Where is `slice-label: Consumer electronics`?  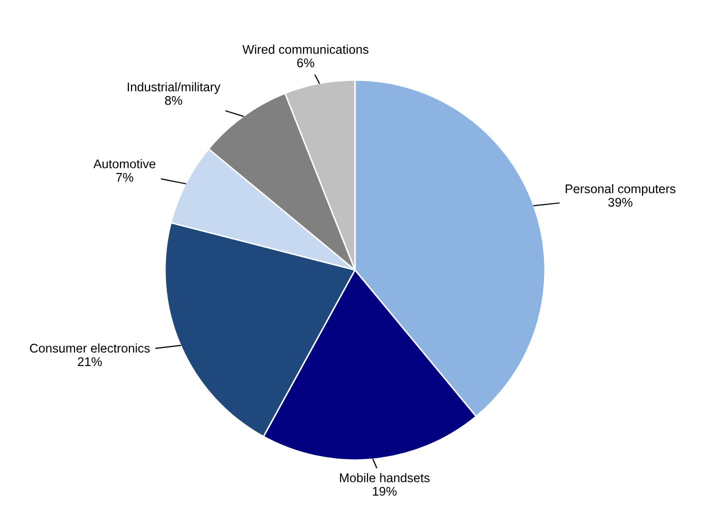
slice-label: Consumer electronics is located at coordinates (90, 348).